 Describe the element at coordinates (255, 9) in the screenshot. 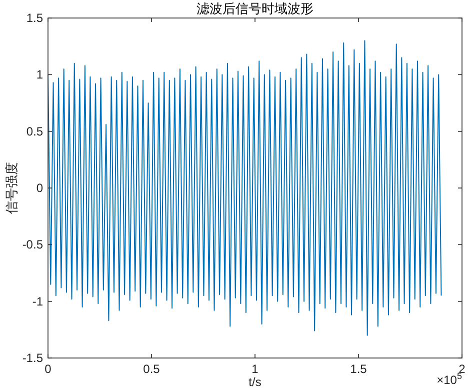

I see `chart-title: 滤波后信号时域波形` at that location.